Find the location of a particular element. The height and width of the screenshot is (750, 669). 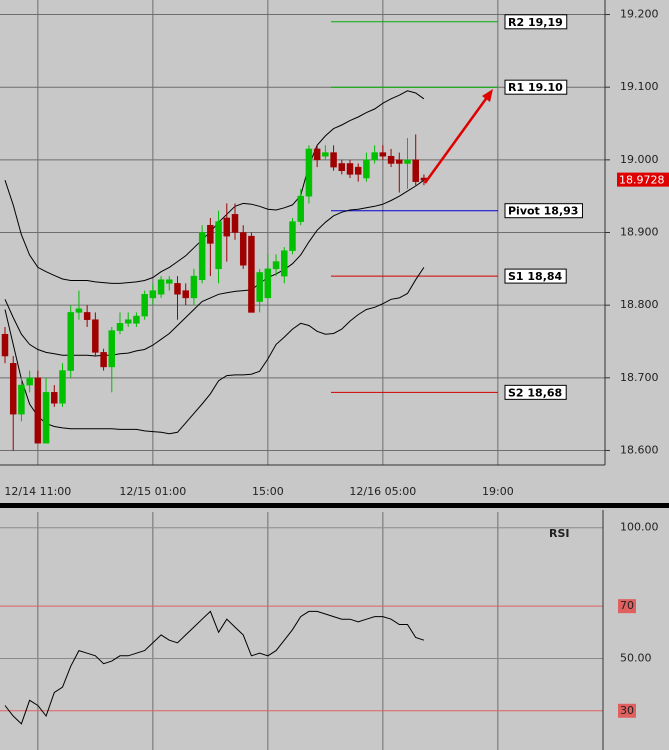

x-tick-label: 12/14 11:00 is located at coordinates (37, 491).